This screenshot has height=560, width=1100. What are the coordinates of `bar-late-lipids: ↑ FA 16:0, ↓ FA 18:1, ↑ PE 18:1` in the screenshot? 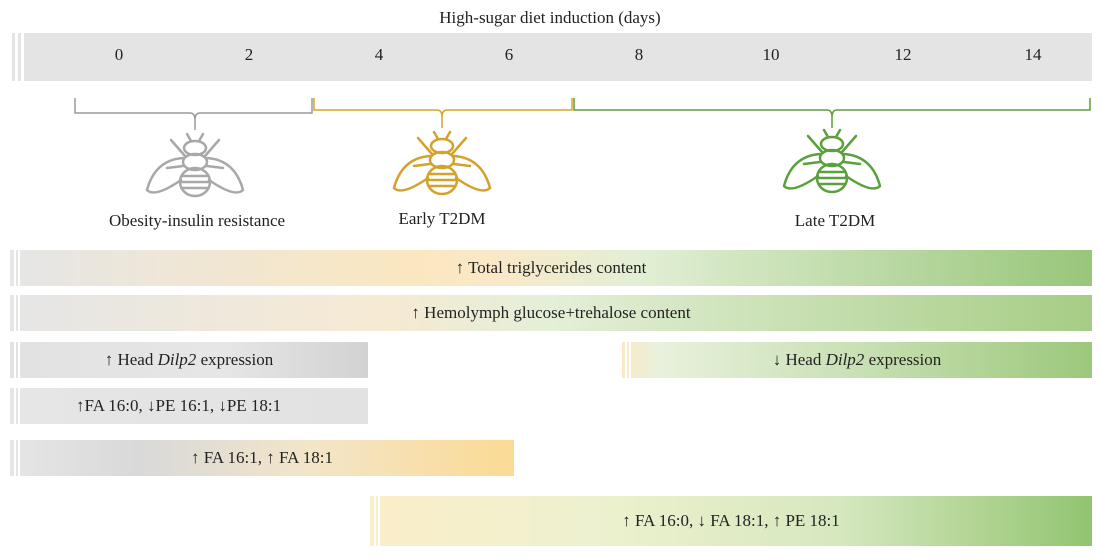 It's located at (731, 521).